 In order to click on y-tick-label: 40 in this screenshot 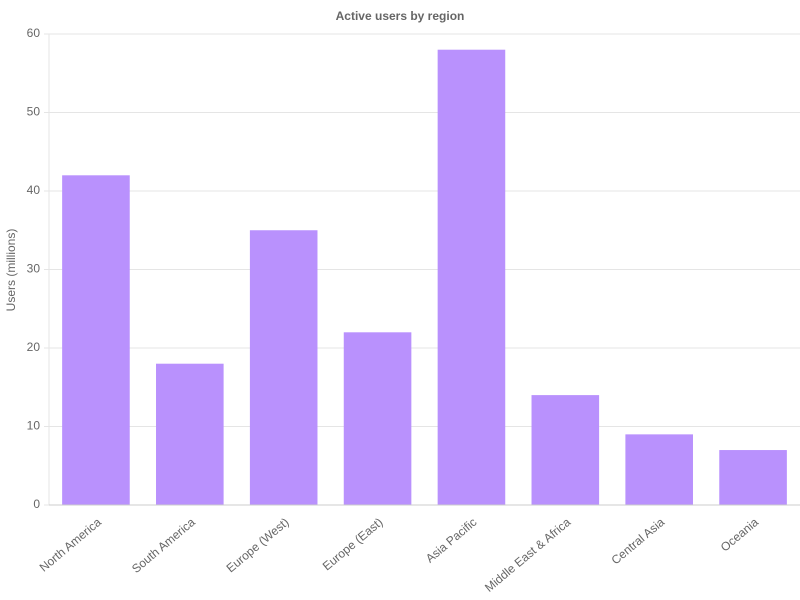, I will do `click(34, 190)`.